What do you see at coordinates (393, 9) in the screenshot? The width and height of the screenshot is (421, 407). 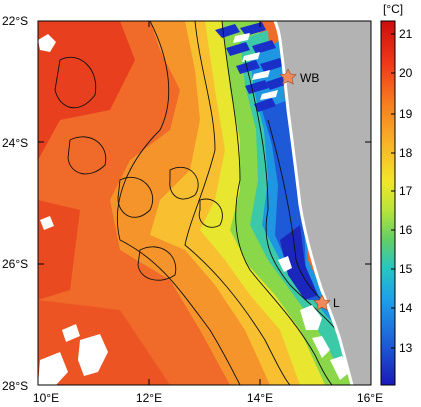 I see `colorbar-unit-label: [°C]` at bounding box center [393, 9].